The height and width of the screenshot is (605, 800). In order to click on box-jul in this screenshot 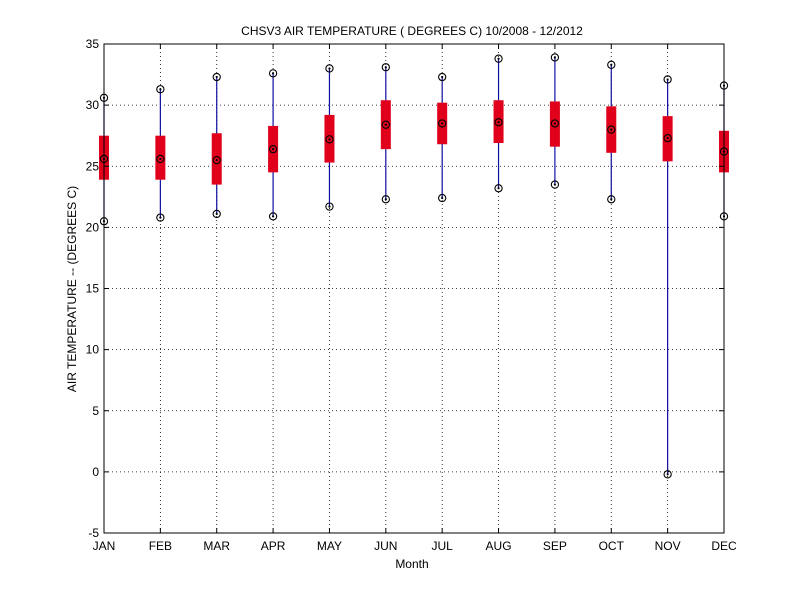, I will do `click(442, 137)`.